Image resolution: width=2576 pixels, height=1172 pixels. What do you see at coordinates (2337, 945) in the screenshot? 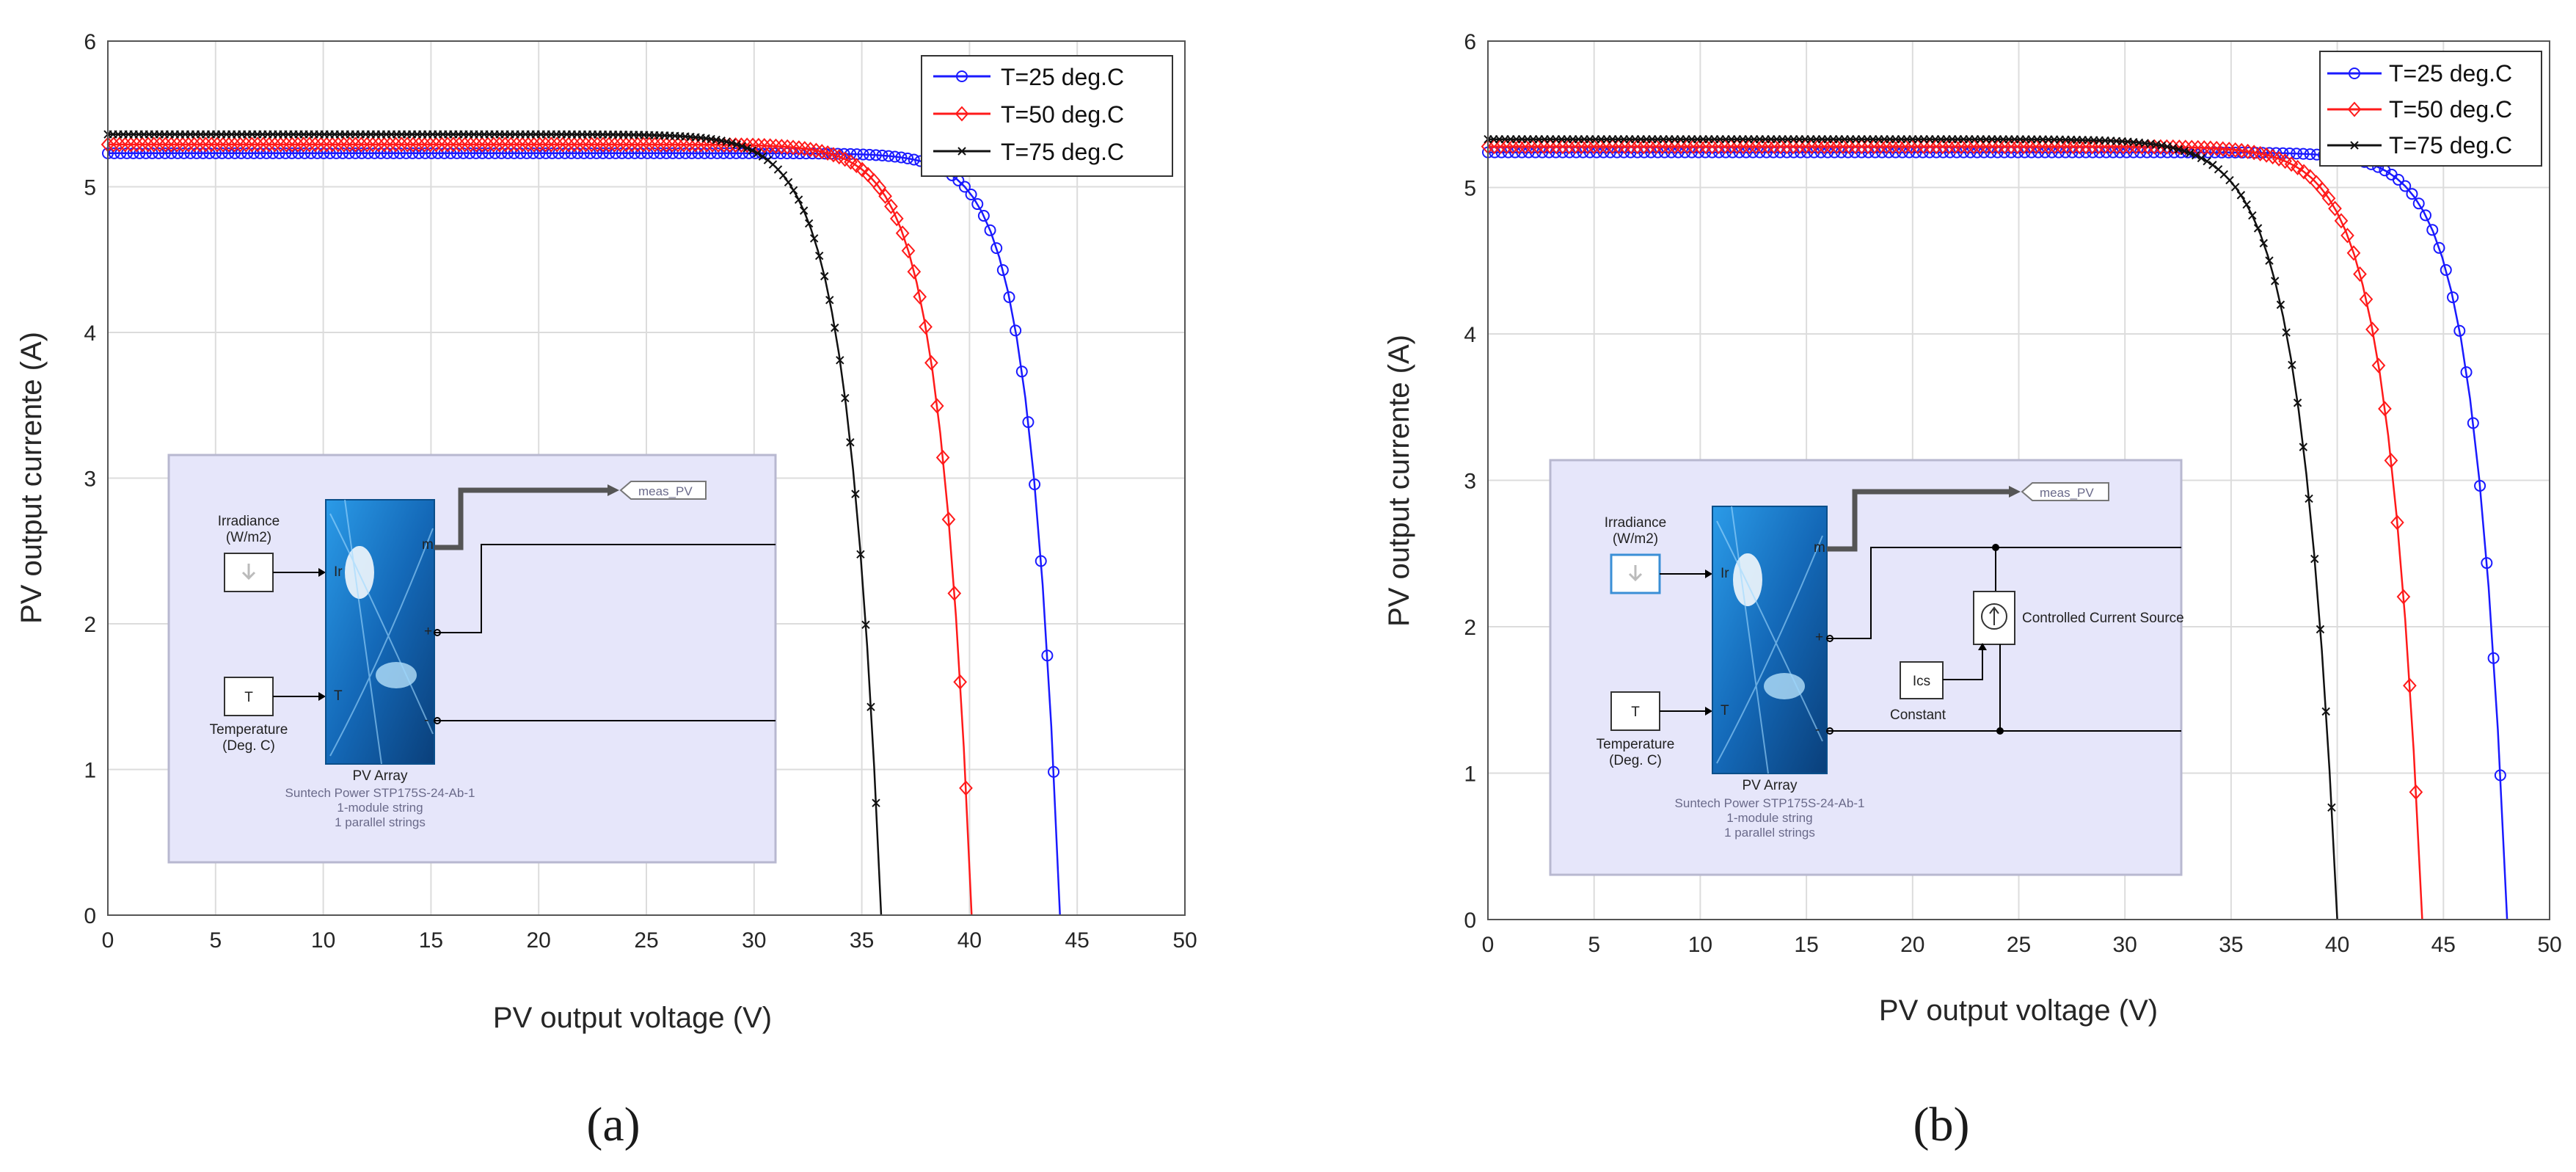
I see `x-tick-label: 40` at bounding box center [2337, 945].